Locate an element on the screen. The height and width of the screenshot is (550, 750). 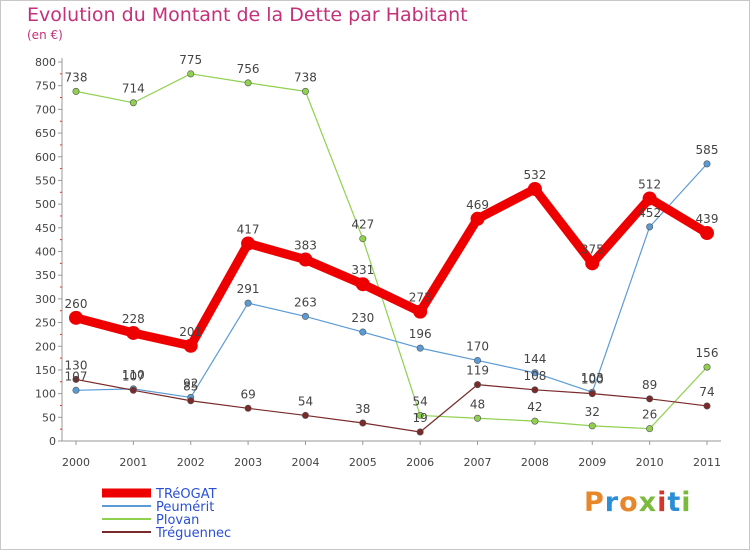
x-tick-label: 2006 is located at coordinates (420, 462).